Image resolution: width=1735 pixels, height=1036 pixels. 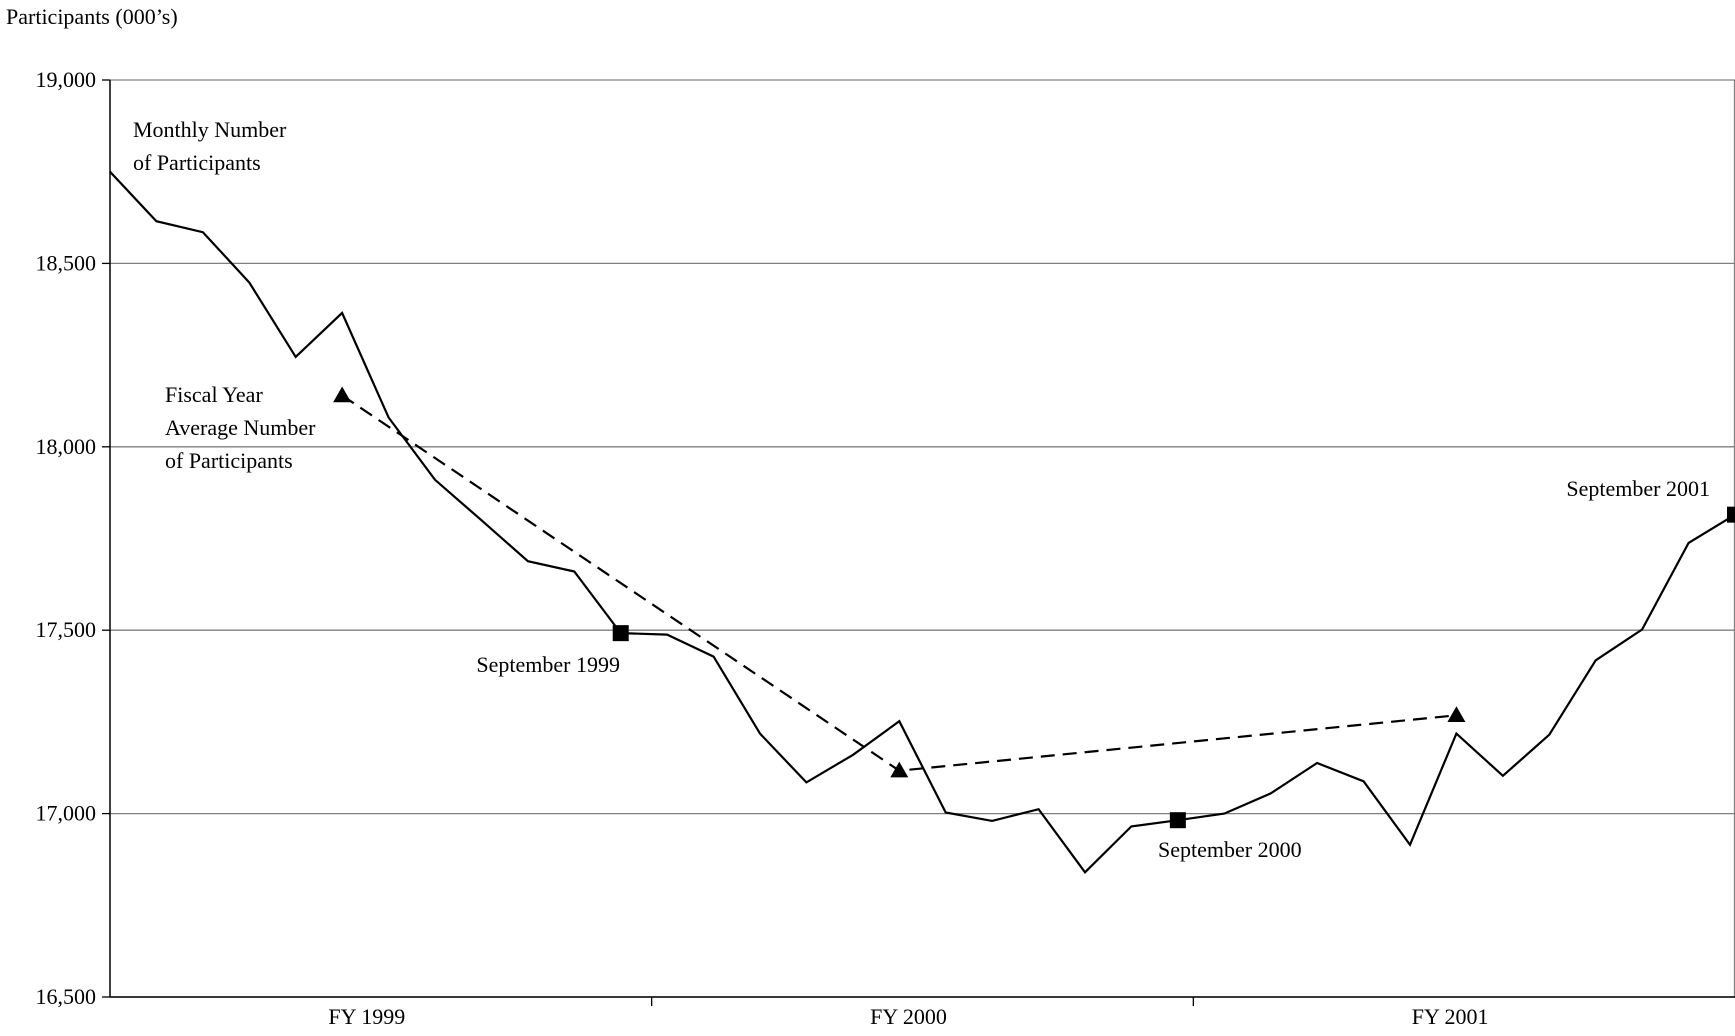 I want to click on x-tick-label: FY 2000, so click(x=908, y=1016).